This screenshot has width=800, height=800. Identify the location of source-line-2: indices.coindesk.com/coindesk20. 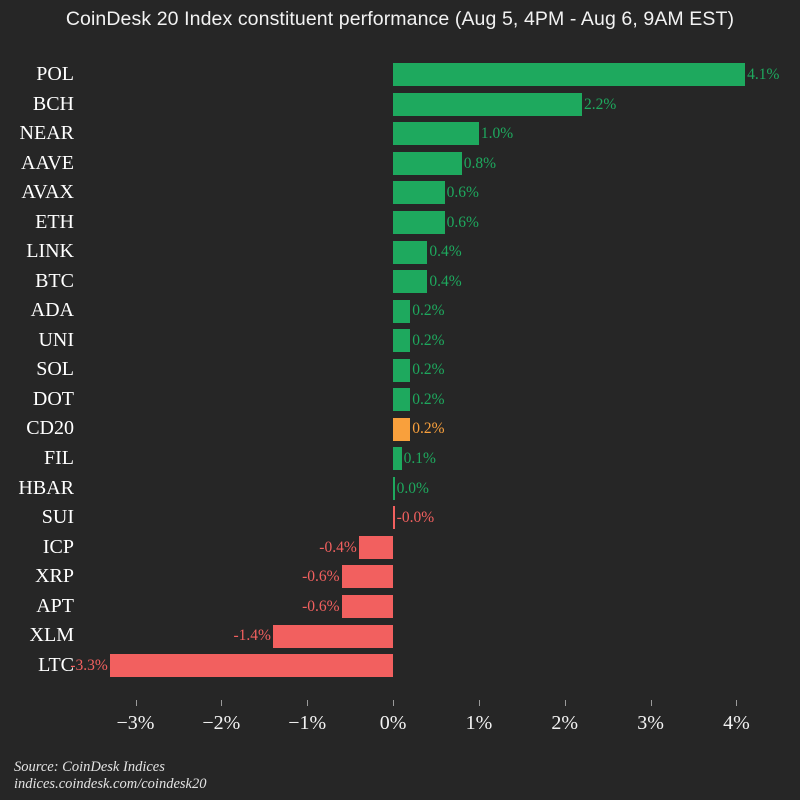
(110, 784).